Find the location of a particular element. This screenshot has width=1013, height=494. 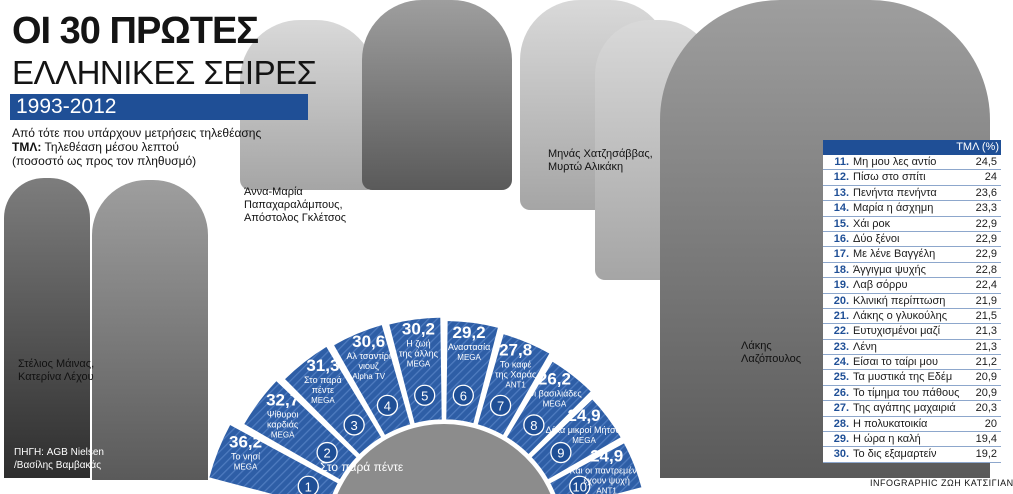

channel-label: ANT1 is located at coordinates (515, 385).